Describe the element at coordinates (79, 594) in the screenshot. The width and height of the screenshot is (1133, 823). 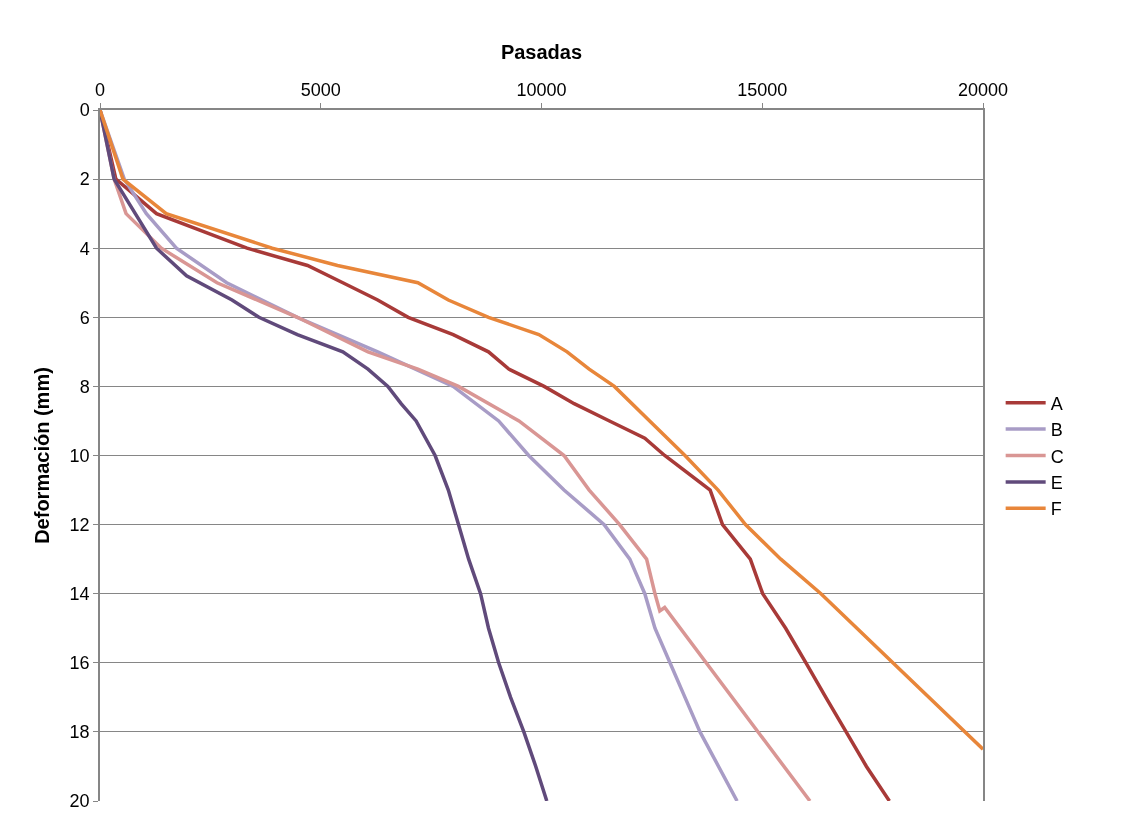
I see `y-tick-label: 14` at that location.